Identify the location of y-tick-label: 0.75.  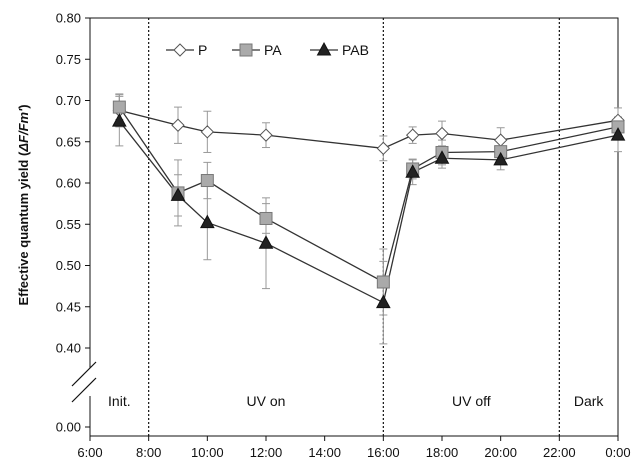
(68, 59).